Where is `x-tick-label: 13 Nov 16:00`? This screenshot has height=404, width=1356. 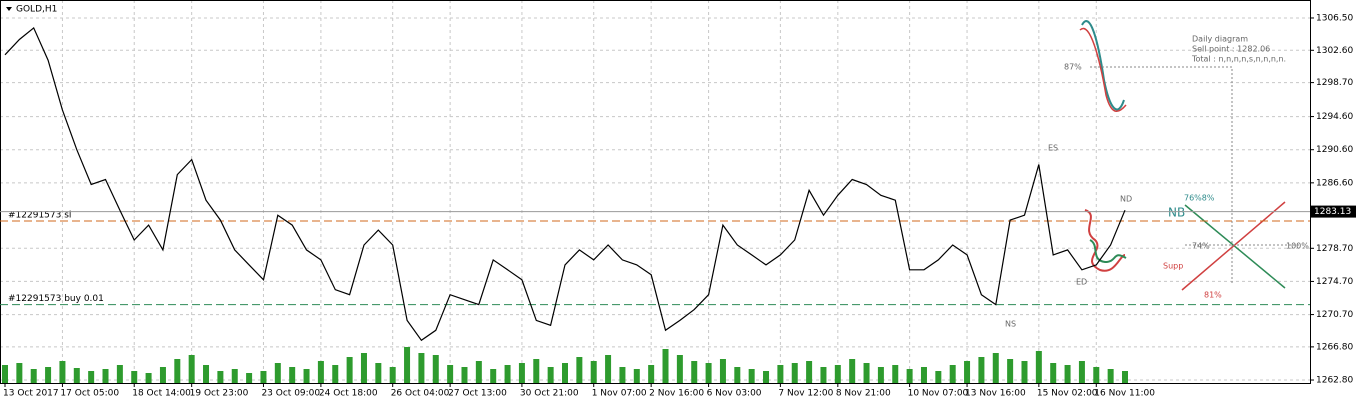 x-tick-label: 13 Nov 16:00 is located at coordinates (995, 394).